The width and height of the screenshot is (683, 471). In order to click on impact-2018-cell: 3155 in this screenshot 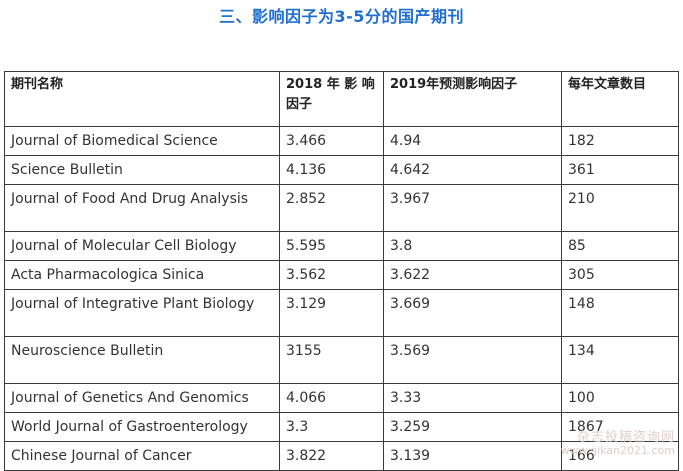, I will do `click(331, 360)`.